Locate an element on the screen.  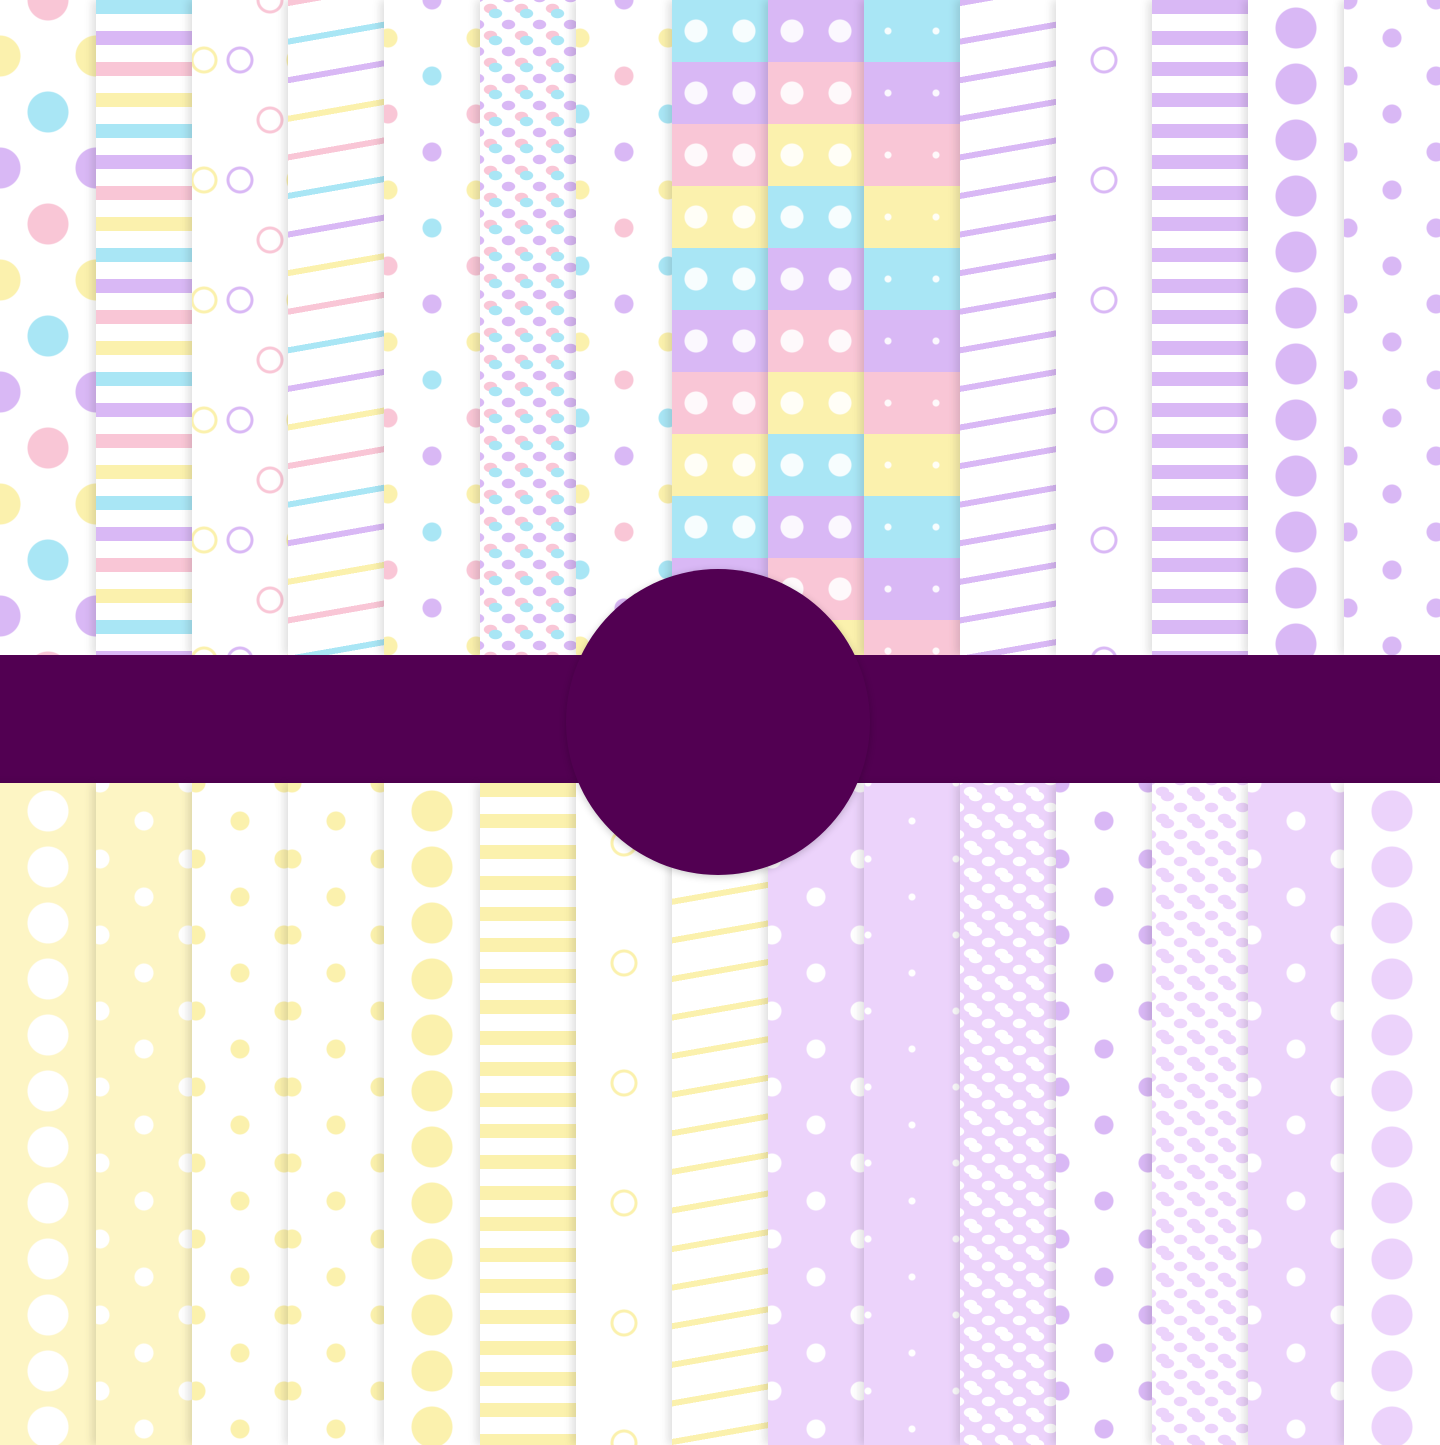
center-seal is located at coordinates (718, 722).